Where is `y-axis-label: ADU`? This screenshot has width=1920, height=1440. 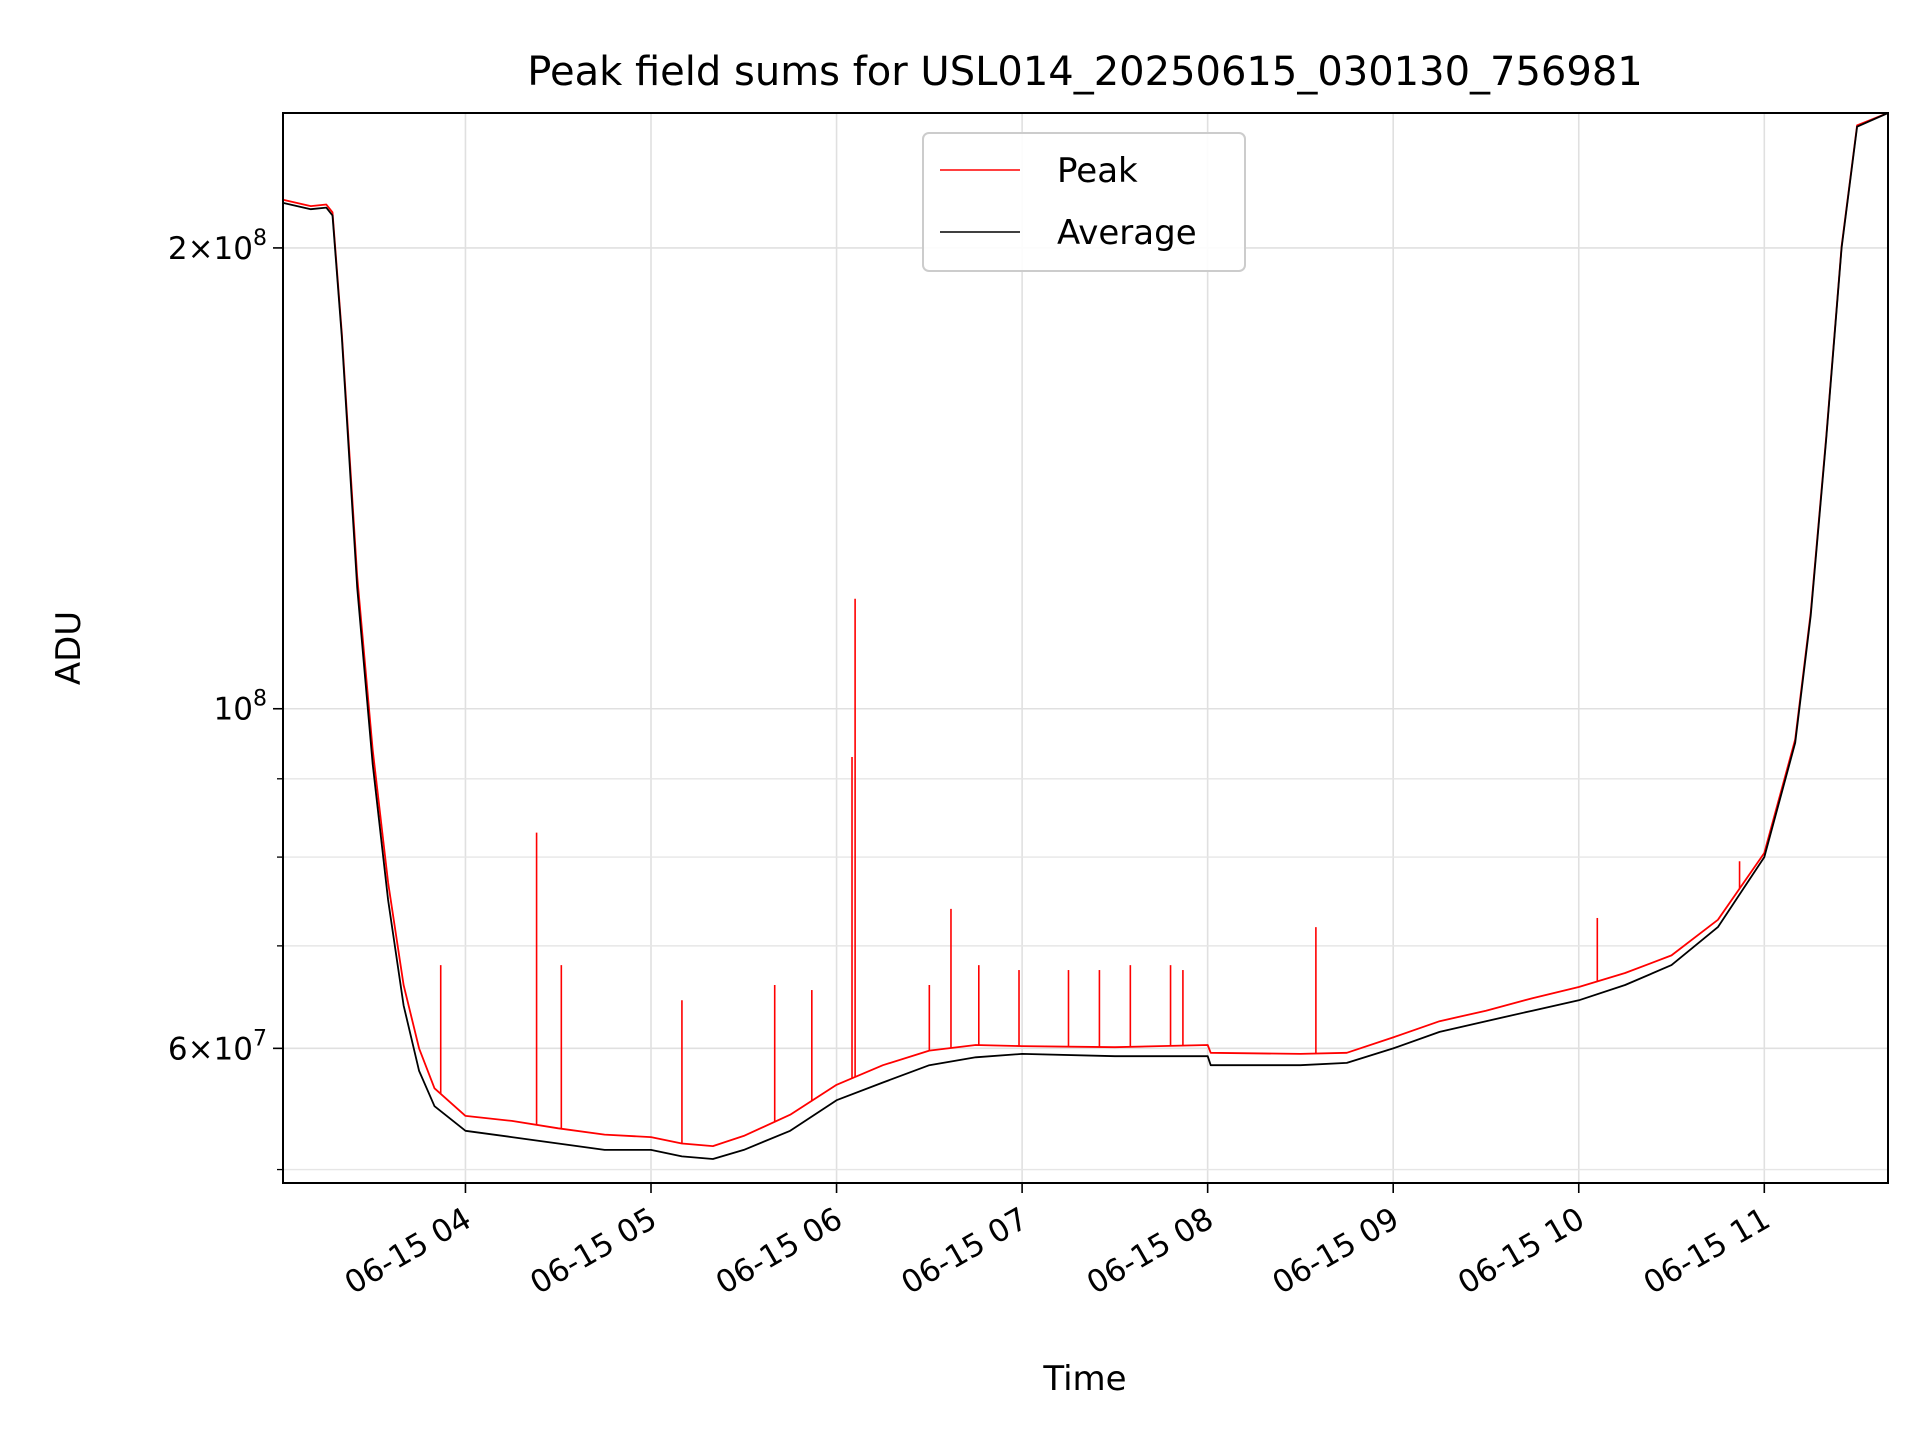 y-axis-label: ADU is located at coordinates (69, 648).